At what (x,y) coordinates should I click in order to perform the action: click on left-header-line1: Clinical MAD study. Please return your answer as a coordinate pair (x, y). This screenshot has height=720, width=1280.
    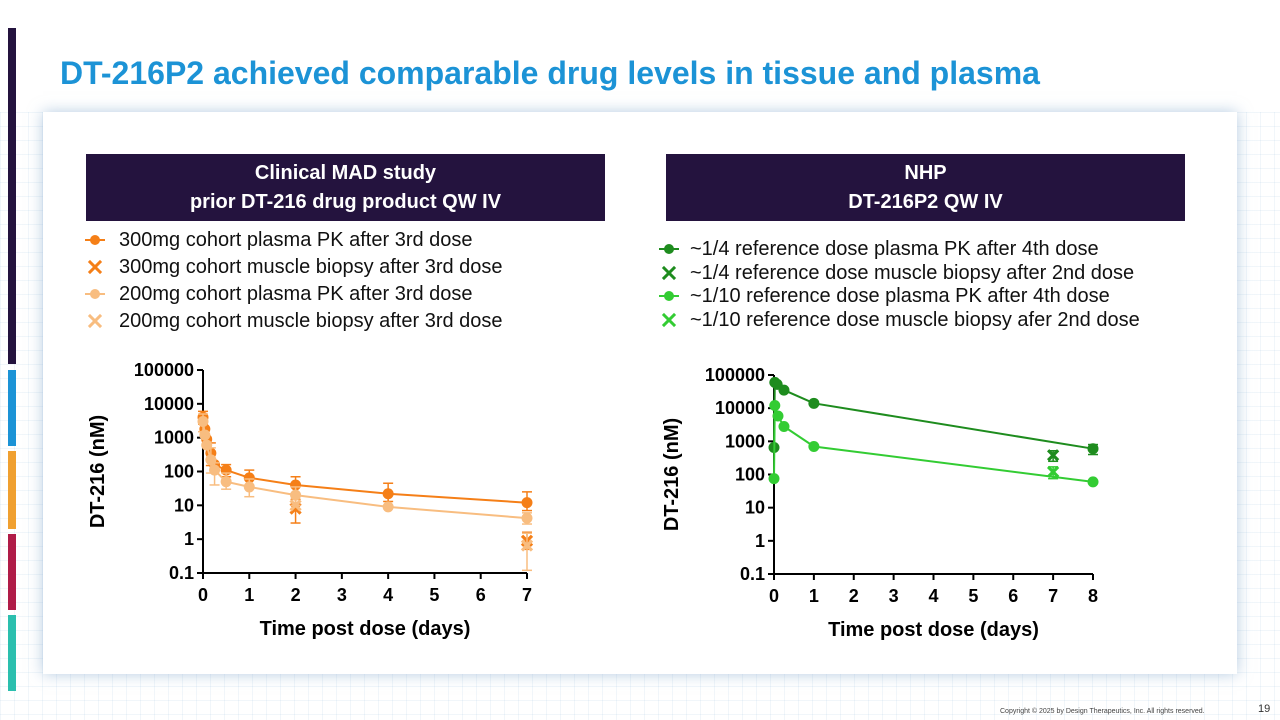
    Looking at the image, I should click on (345, 172).